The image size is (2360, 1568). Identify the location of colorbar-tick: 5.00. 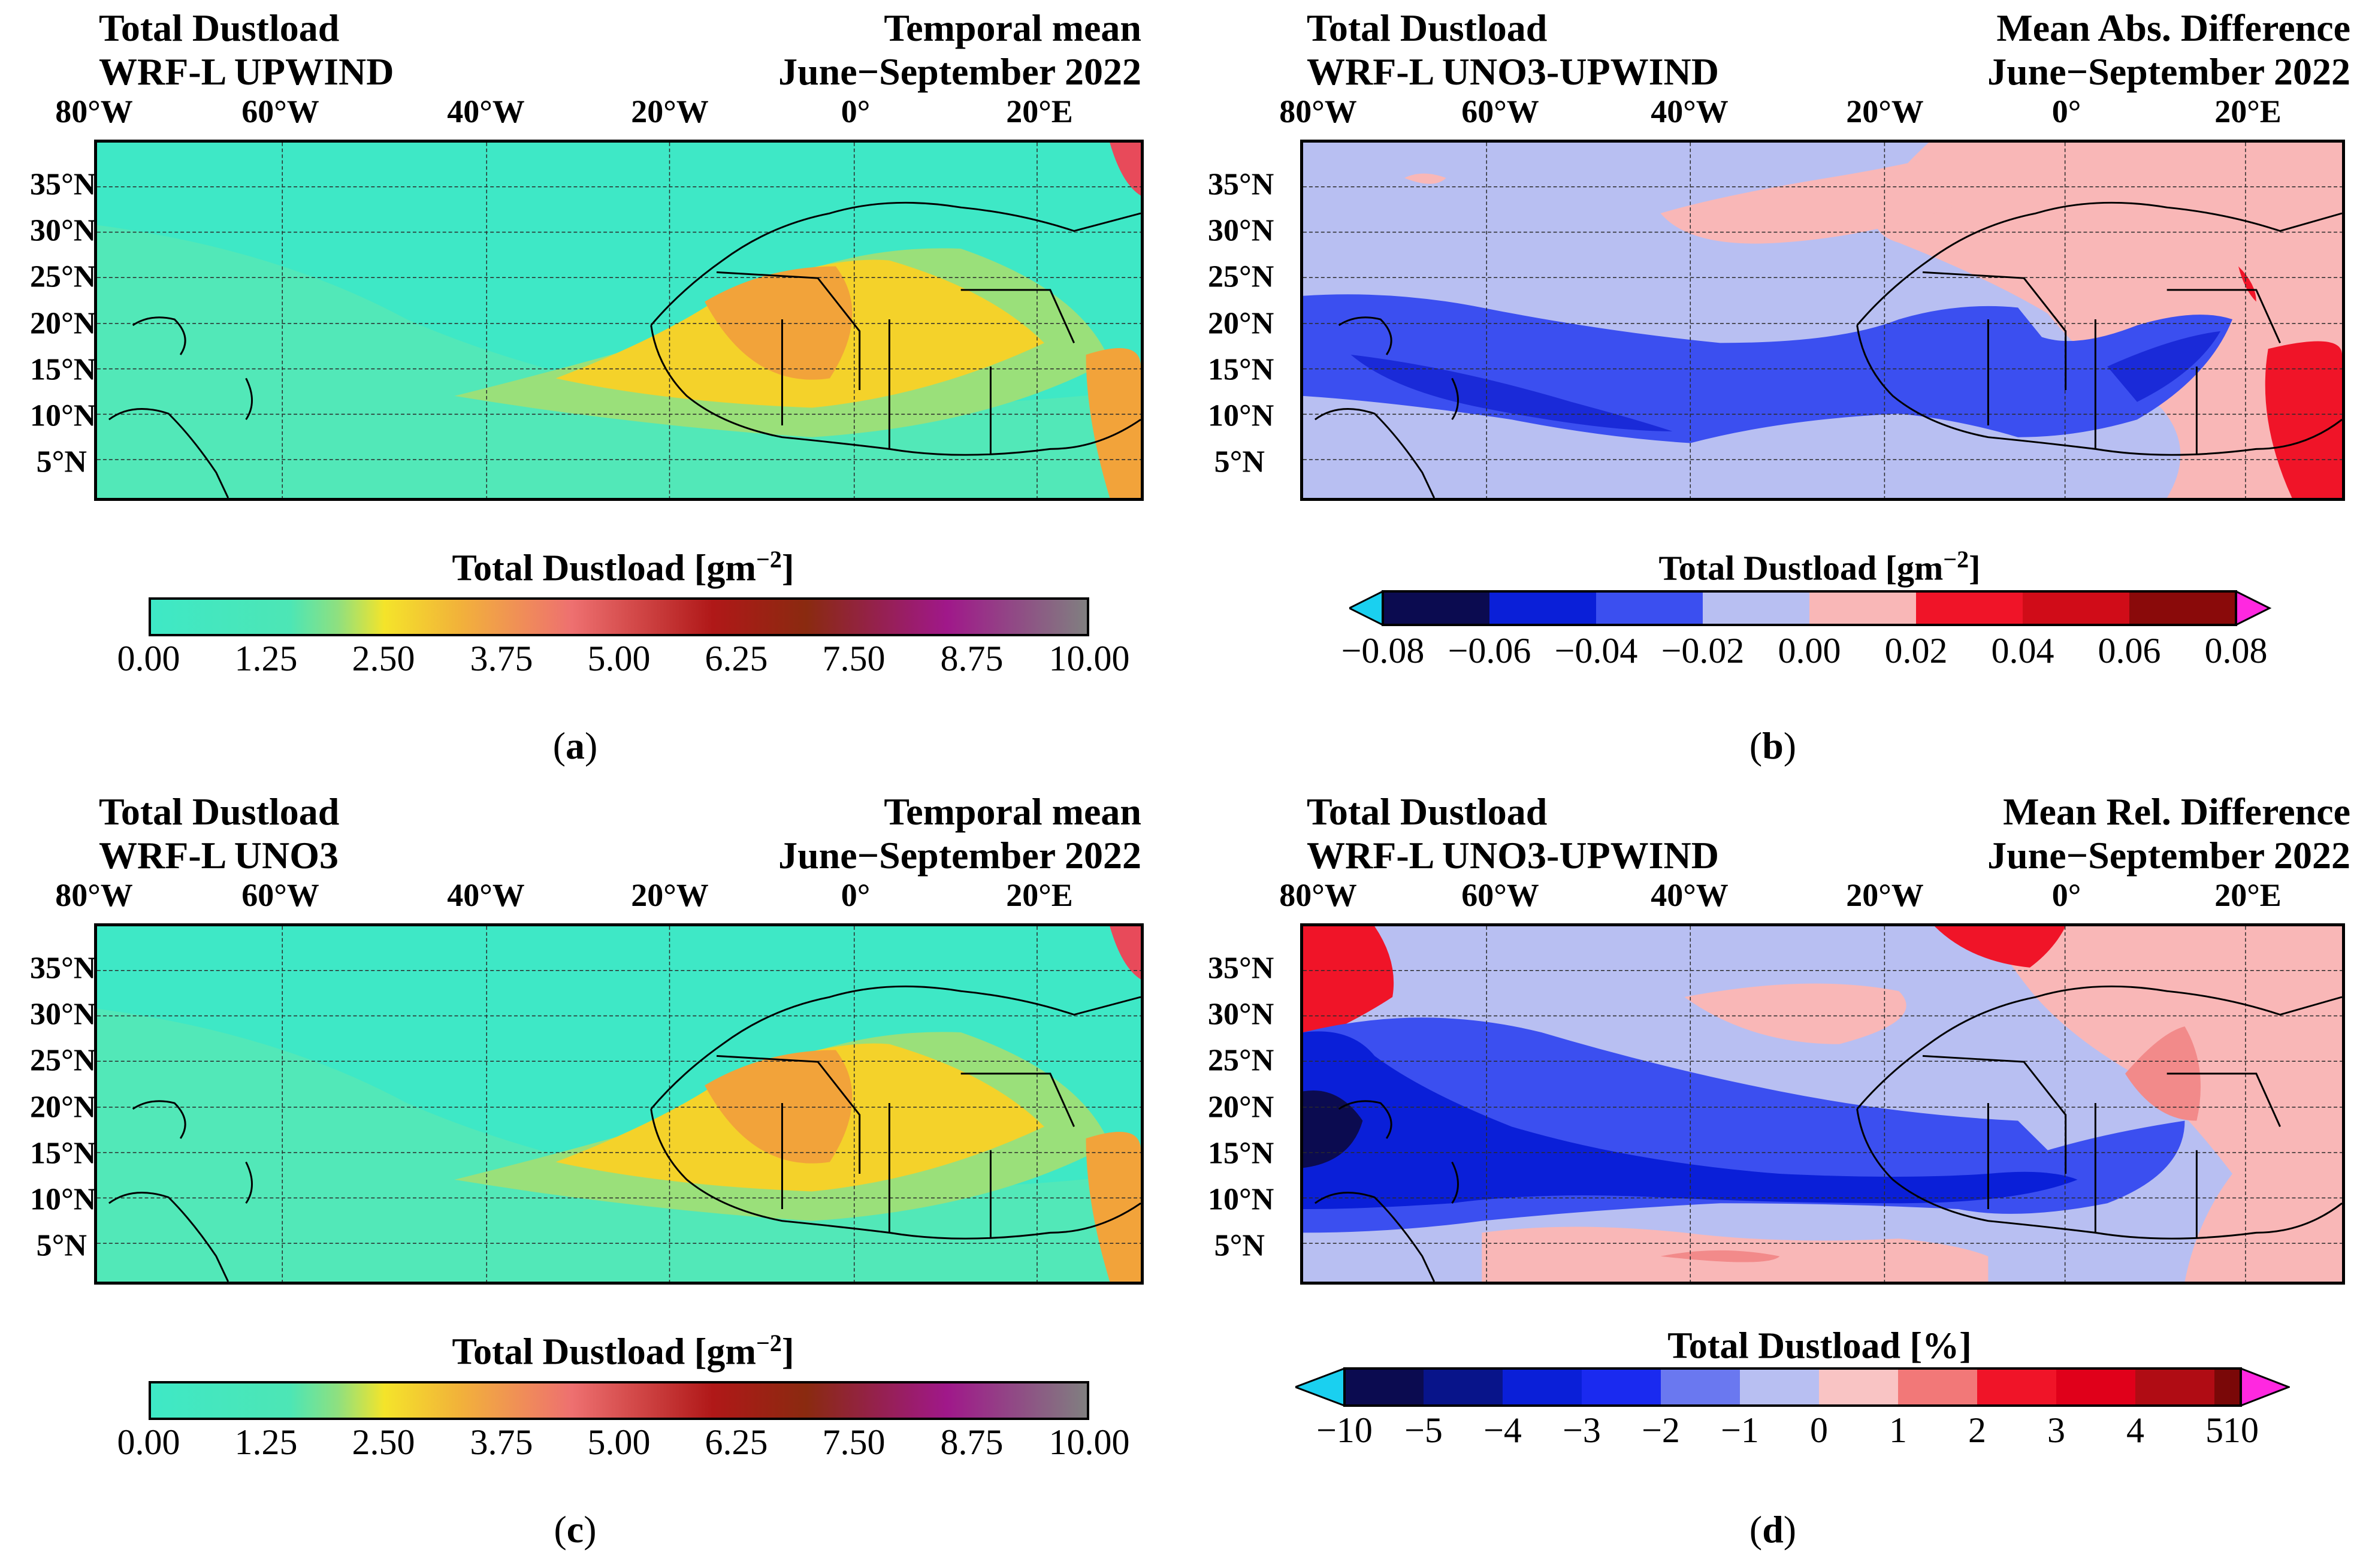
(619, 1442).